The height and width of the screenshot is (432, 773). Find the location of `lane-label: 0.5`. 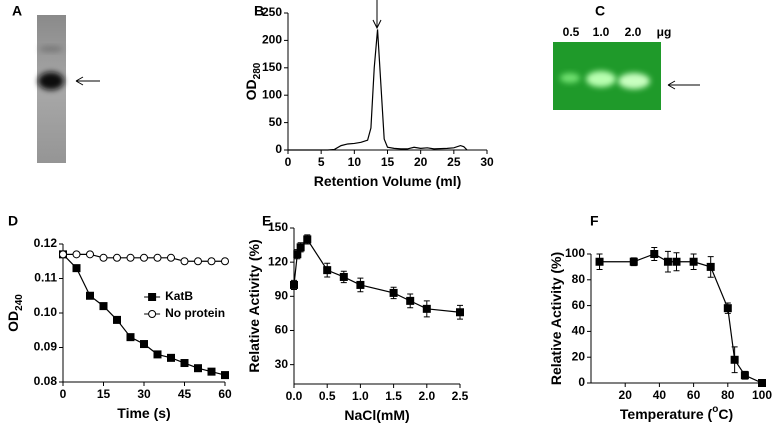

lane-label: 0.5 is located at coordinates (571, 32).